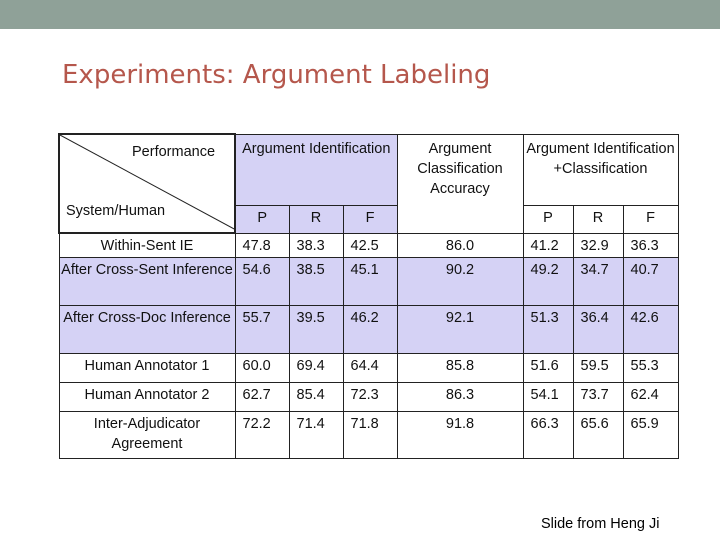  What do you see at coordinates (316, 169) in the screenshot?
I see `group-header-identification: Argument Identification` at bounding box center [316, 169].